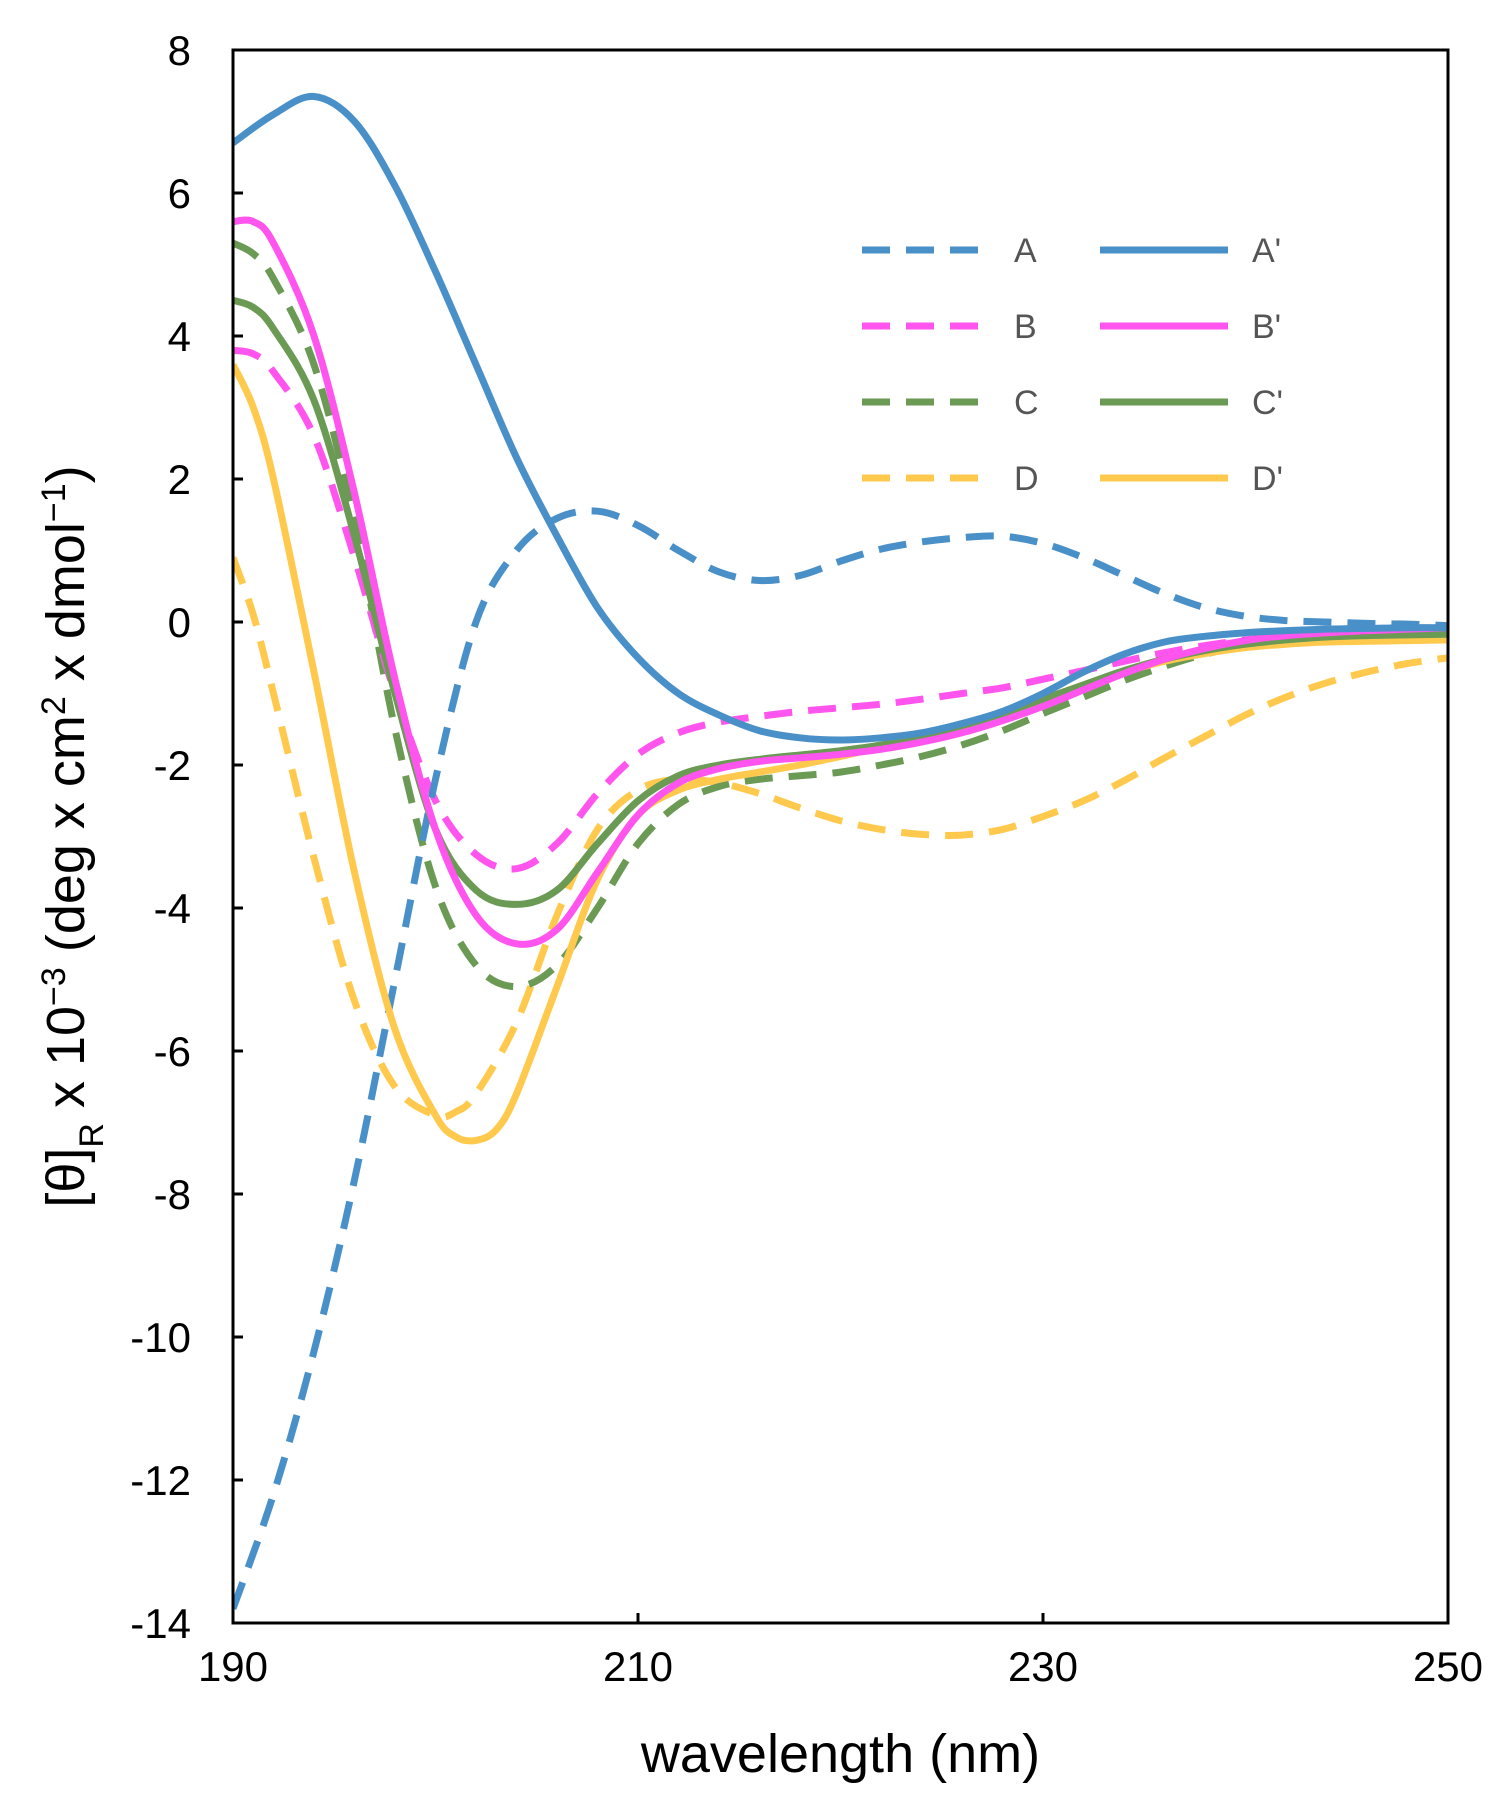 The height and width of the screenshot is (1805, 1510). Describe the element at coordinates (1026, 479) in the screenshot. I see `legend-label-d: D` at that location.